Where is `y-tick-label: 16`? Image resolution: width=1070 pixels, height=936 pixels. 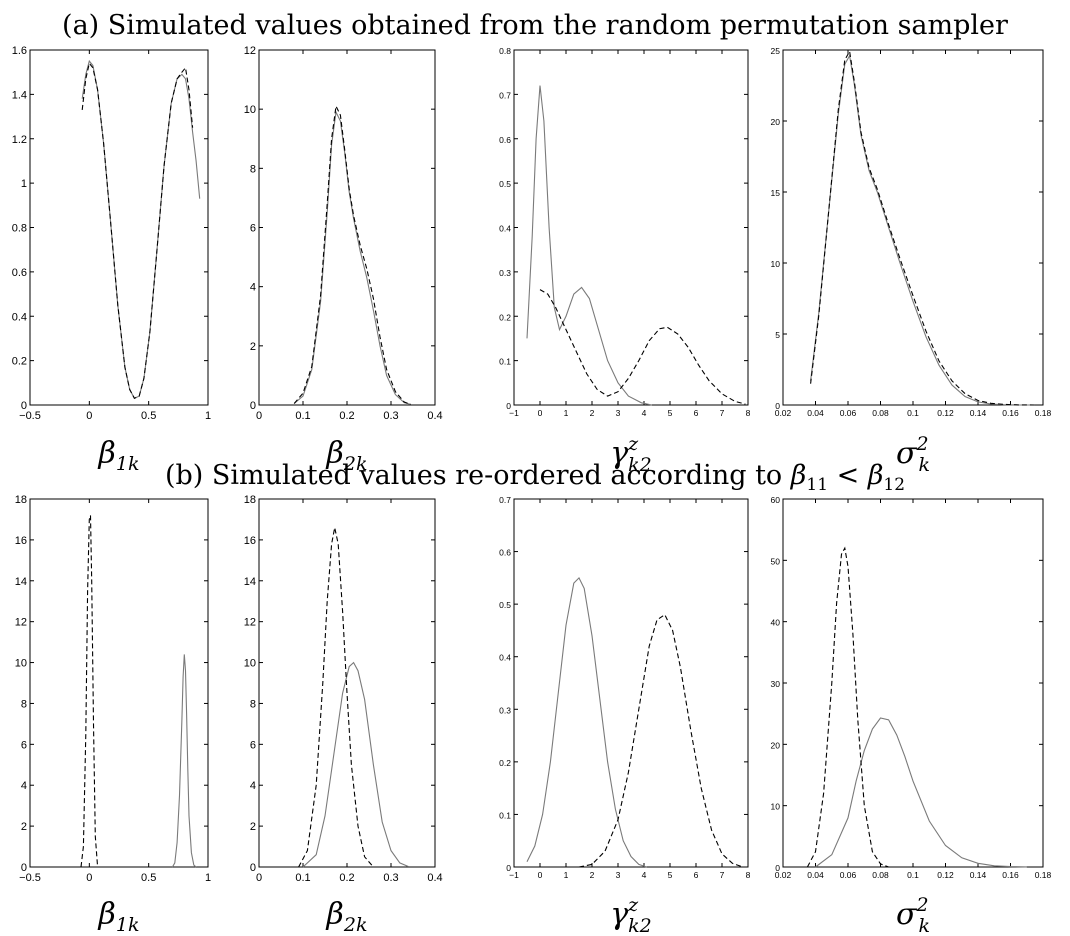
y-tick-label: 16 is located at coordinates (250, 541).